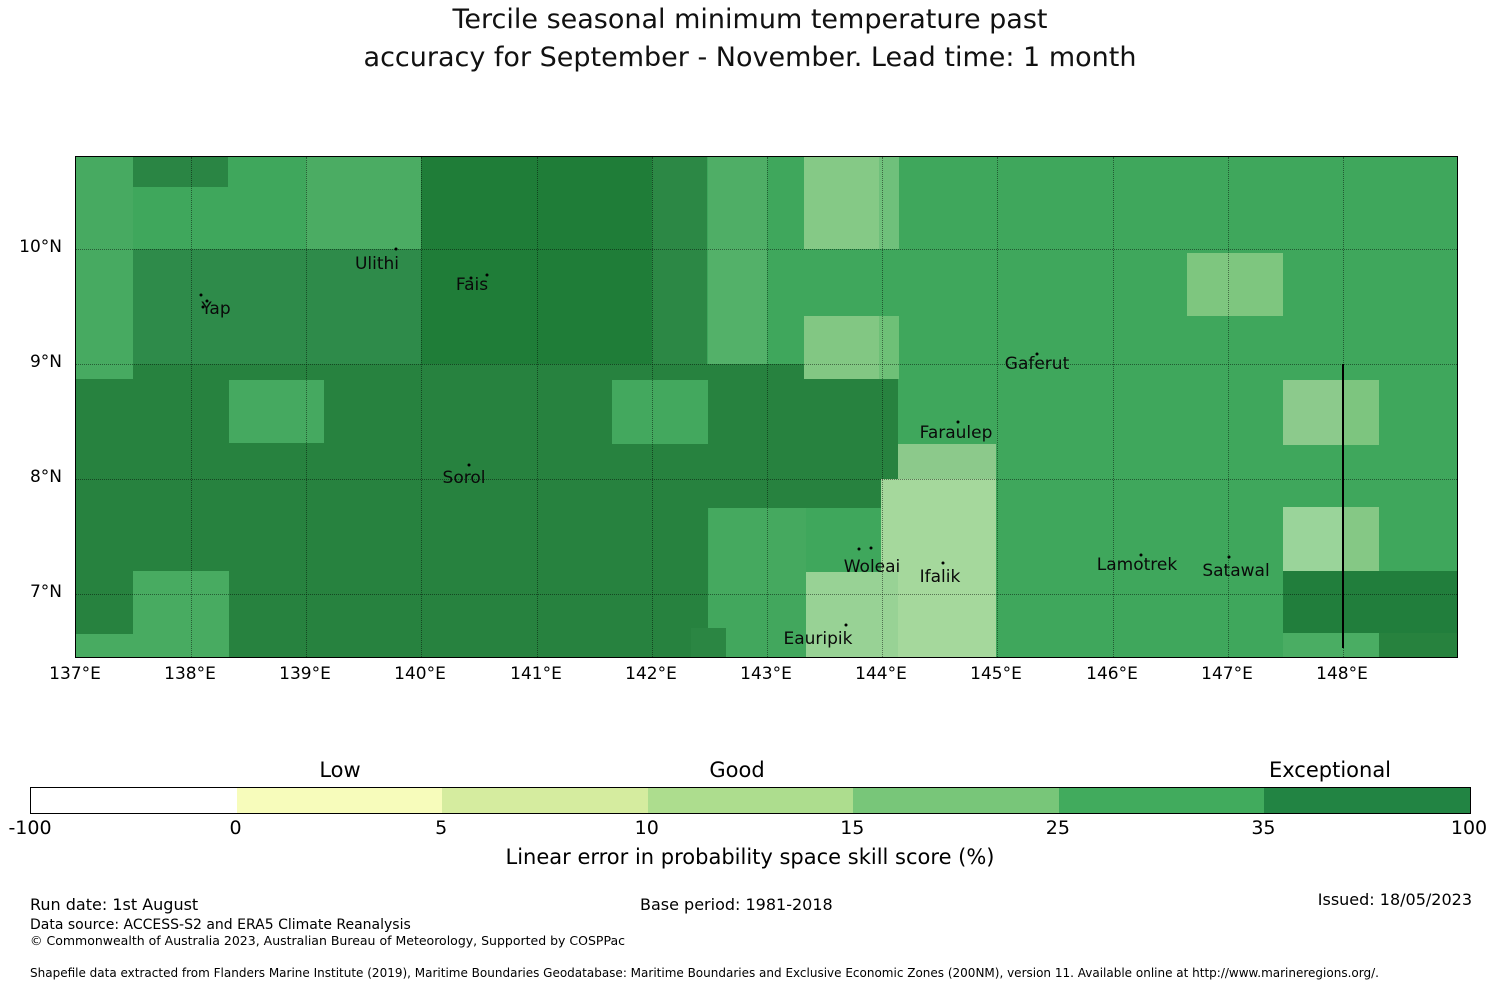 Image resolution: width=1500 pixels, height=990 pixels. Describe the element at coordinates (766, 674) in the screenshot. I see `x-tick-label: 143°E` at that location.